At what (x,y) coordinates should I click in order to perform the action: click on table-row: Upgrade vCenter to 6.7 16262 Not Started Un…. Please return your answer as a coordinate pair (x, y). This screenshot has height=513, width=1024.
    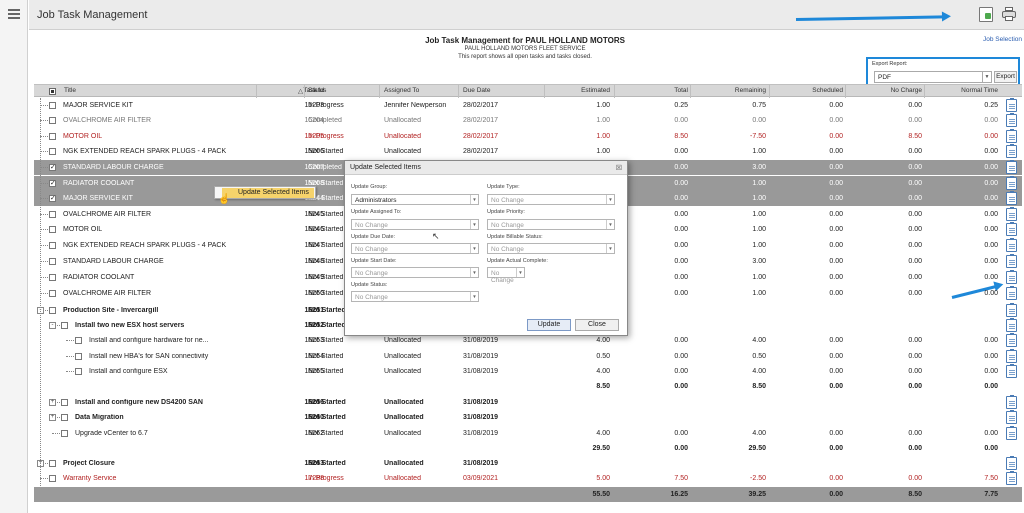
    Looking at the image, I should click on (528, 433).